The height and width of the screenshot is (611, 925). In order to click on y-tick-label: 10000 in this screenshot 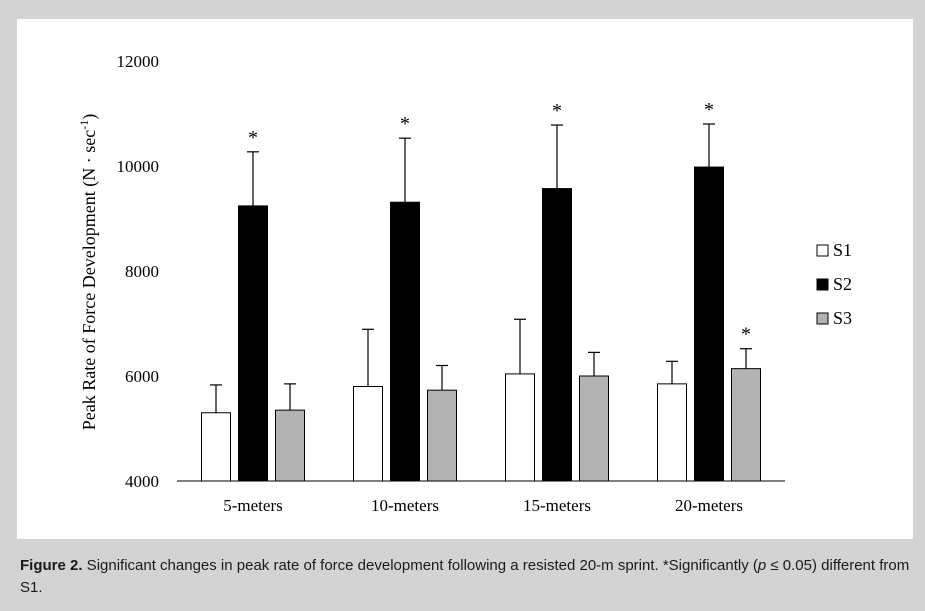, I will do `click(138, 166)`.